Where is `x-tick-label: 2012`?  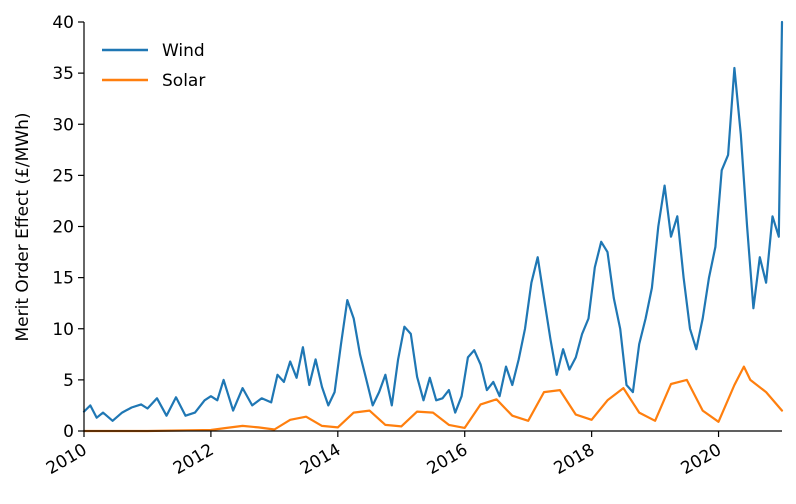
x-tick-label: 2012 is located at coordinates (193, 459).